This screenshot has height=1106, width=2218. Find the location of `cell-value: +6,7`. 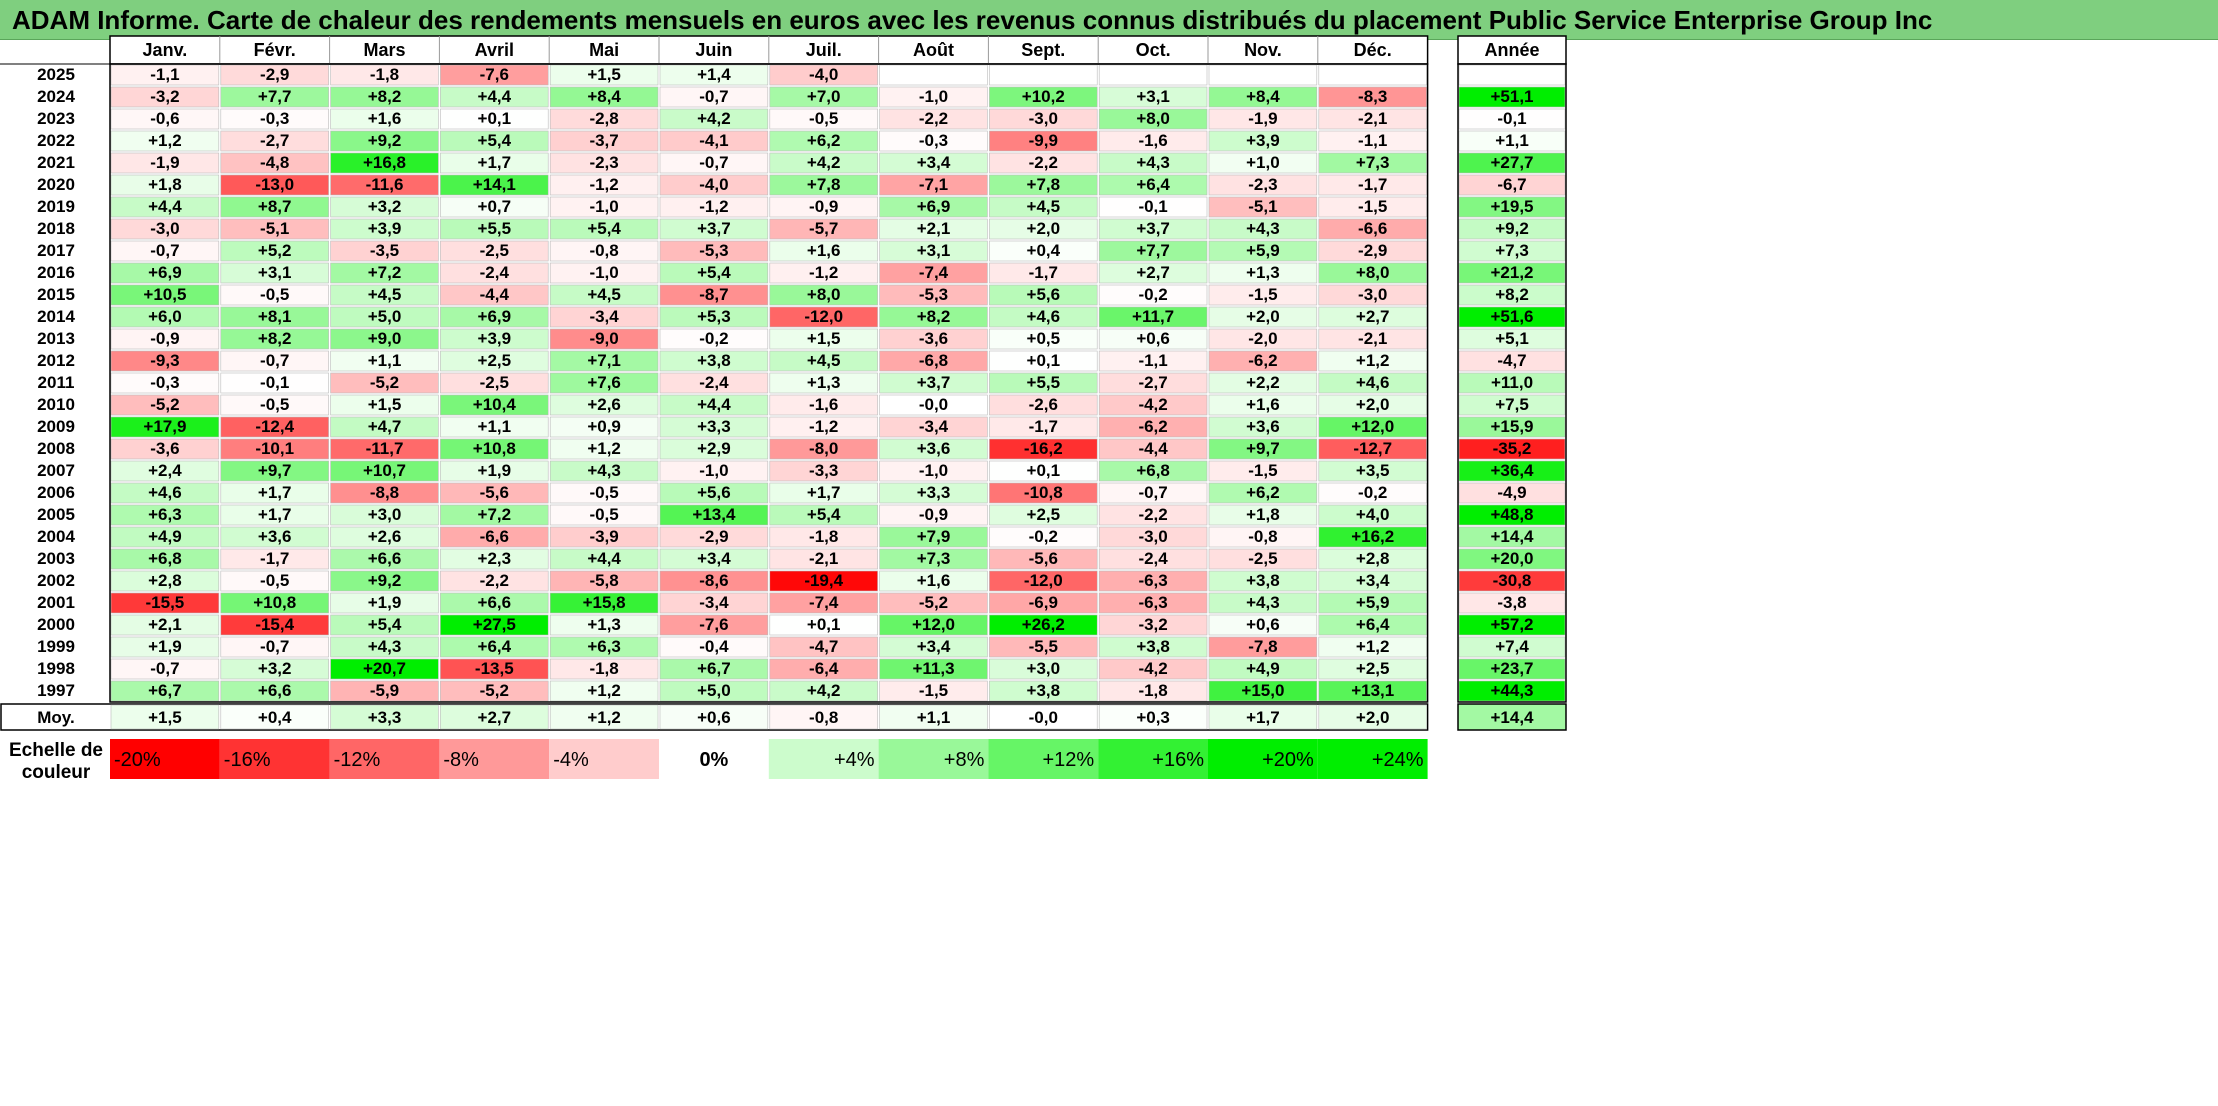

cell-value: +6,7 is located at coordinates (714, 668).